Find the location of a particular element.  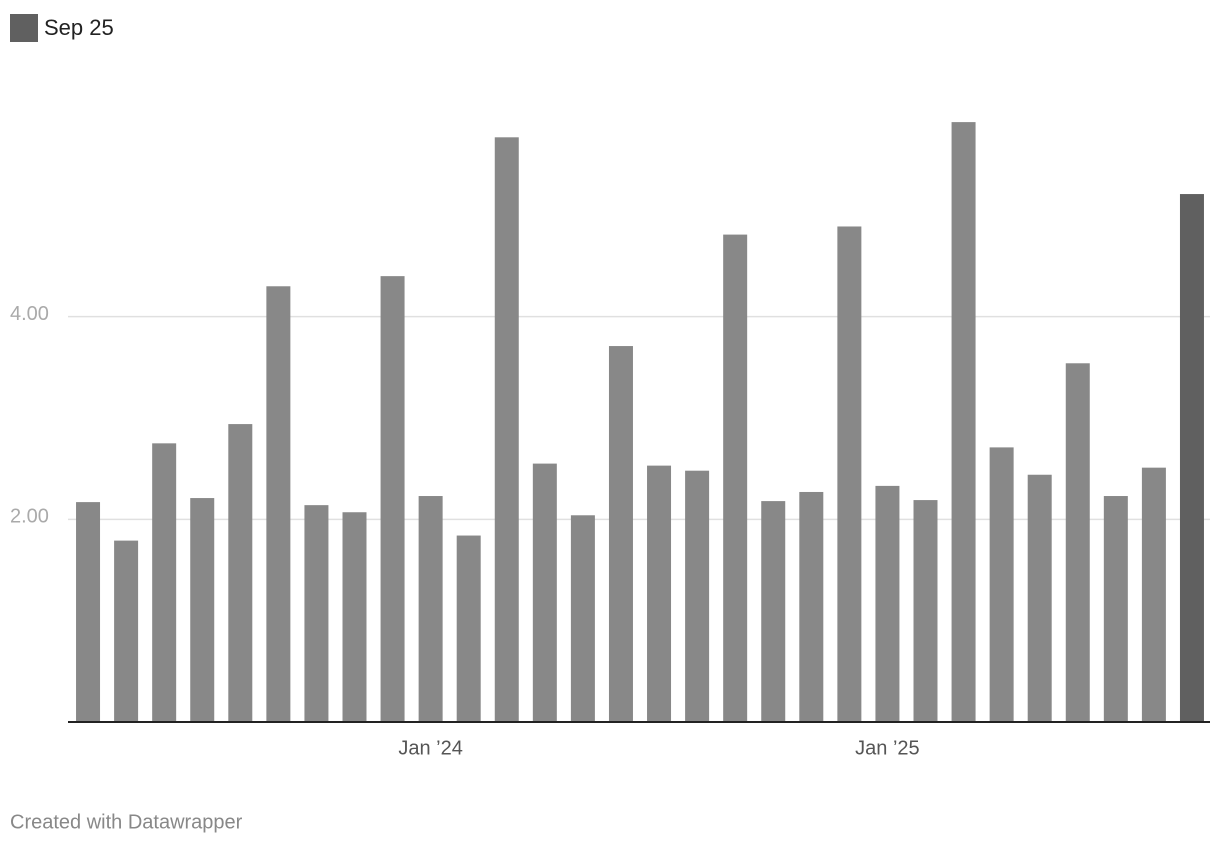

x-tick-label: Jan ’25 is located at coordinates (887, 748).